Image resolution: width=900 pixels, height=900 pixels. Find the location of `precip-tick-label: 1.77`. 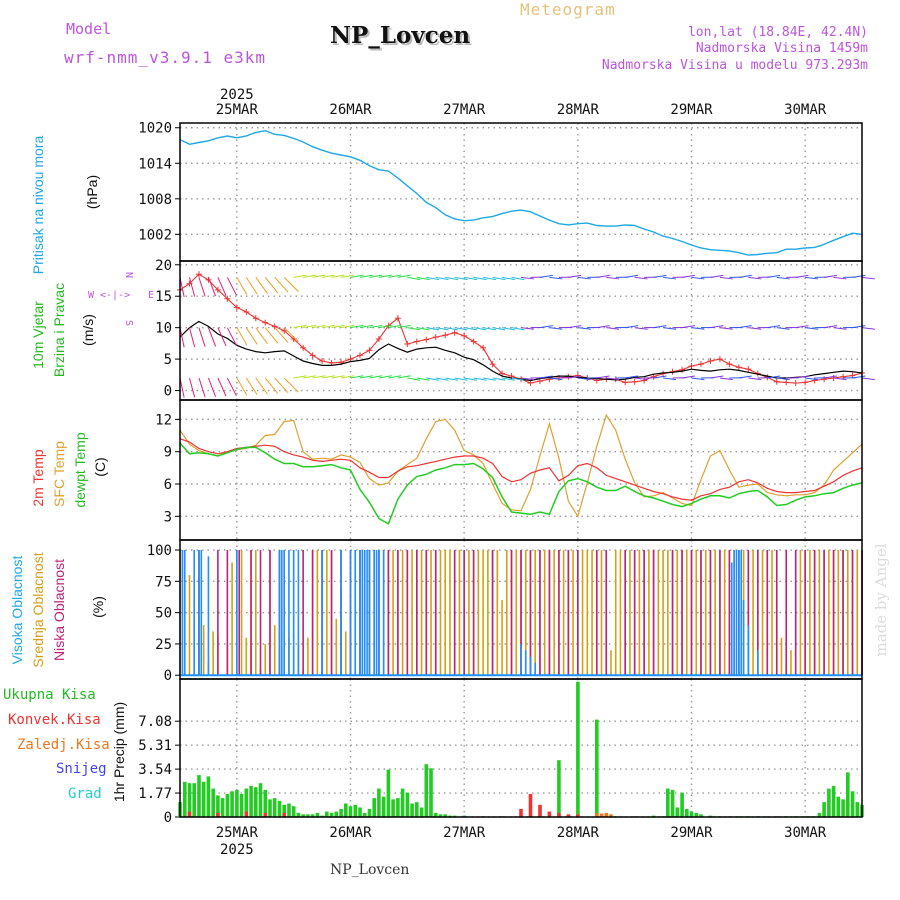

precip-tick-label: 1.77 is located at coordinates (155, 794).